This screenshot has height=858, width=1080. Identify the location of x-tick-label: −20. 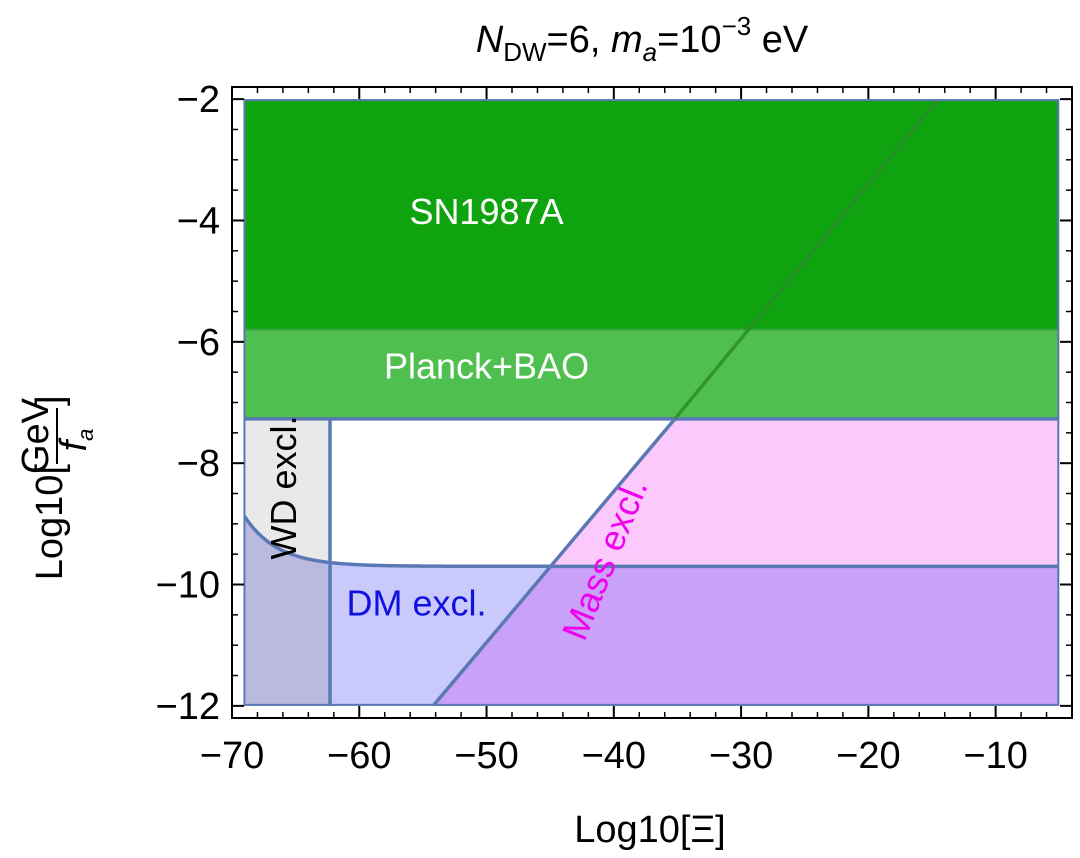
(868, 756).